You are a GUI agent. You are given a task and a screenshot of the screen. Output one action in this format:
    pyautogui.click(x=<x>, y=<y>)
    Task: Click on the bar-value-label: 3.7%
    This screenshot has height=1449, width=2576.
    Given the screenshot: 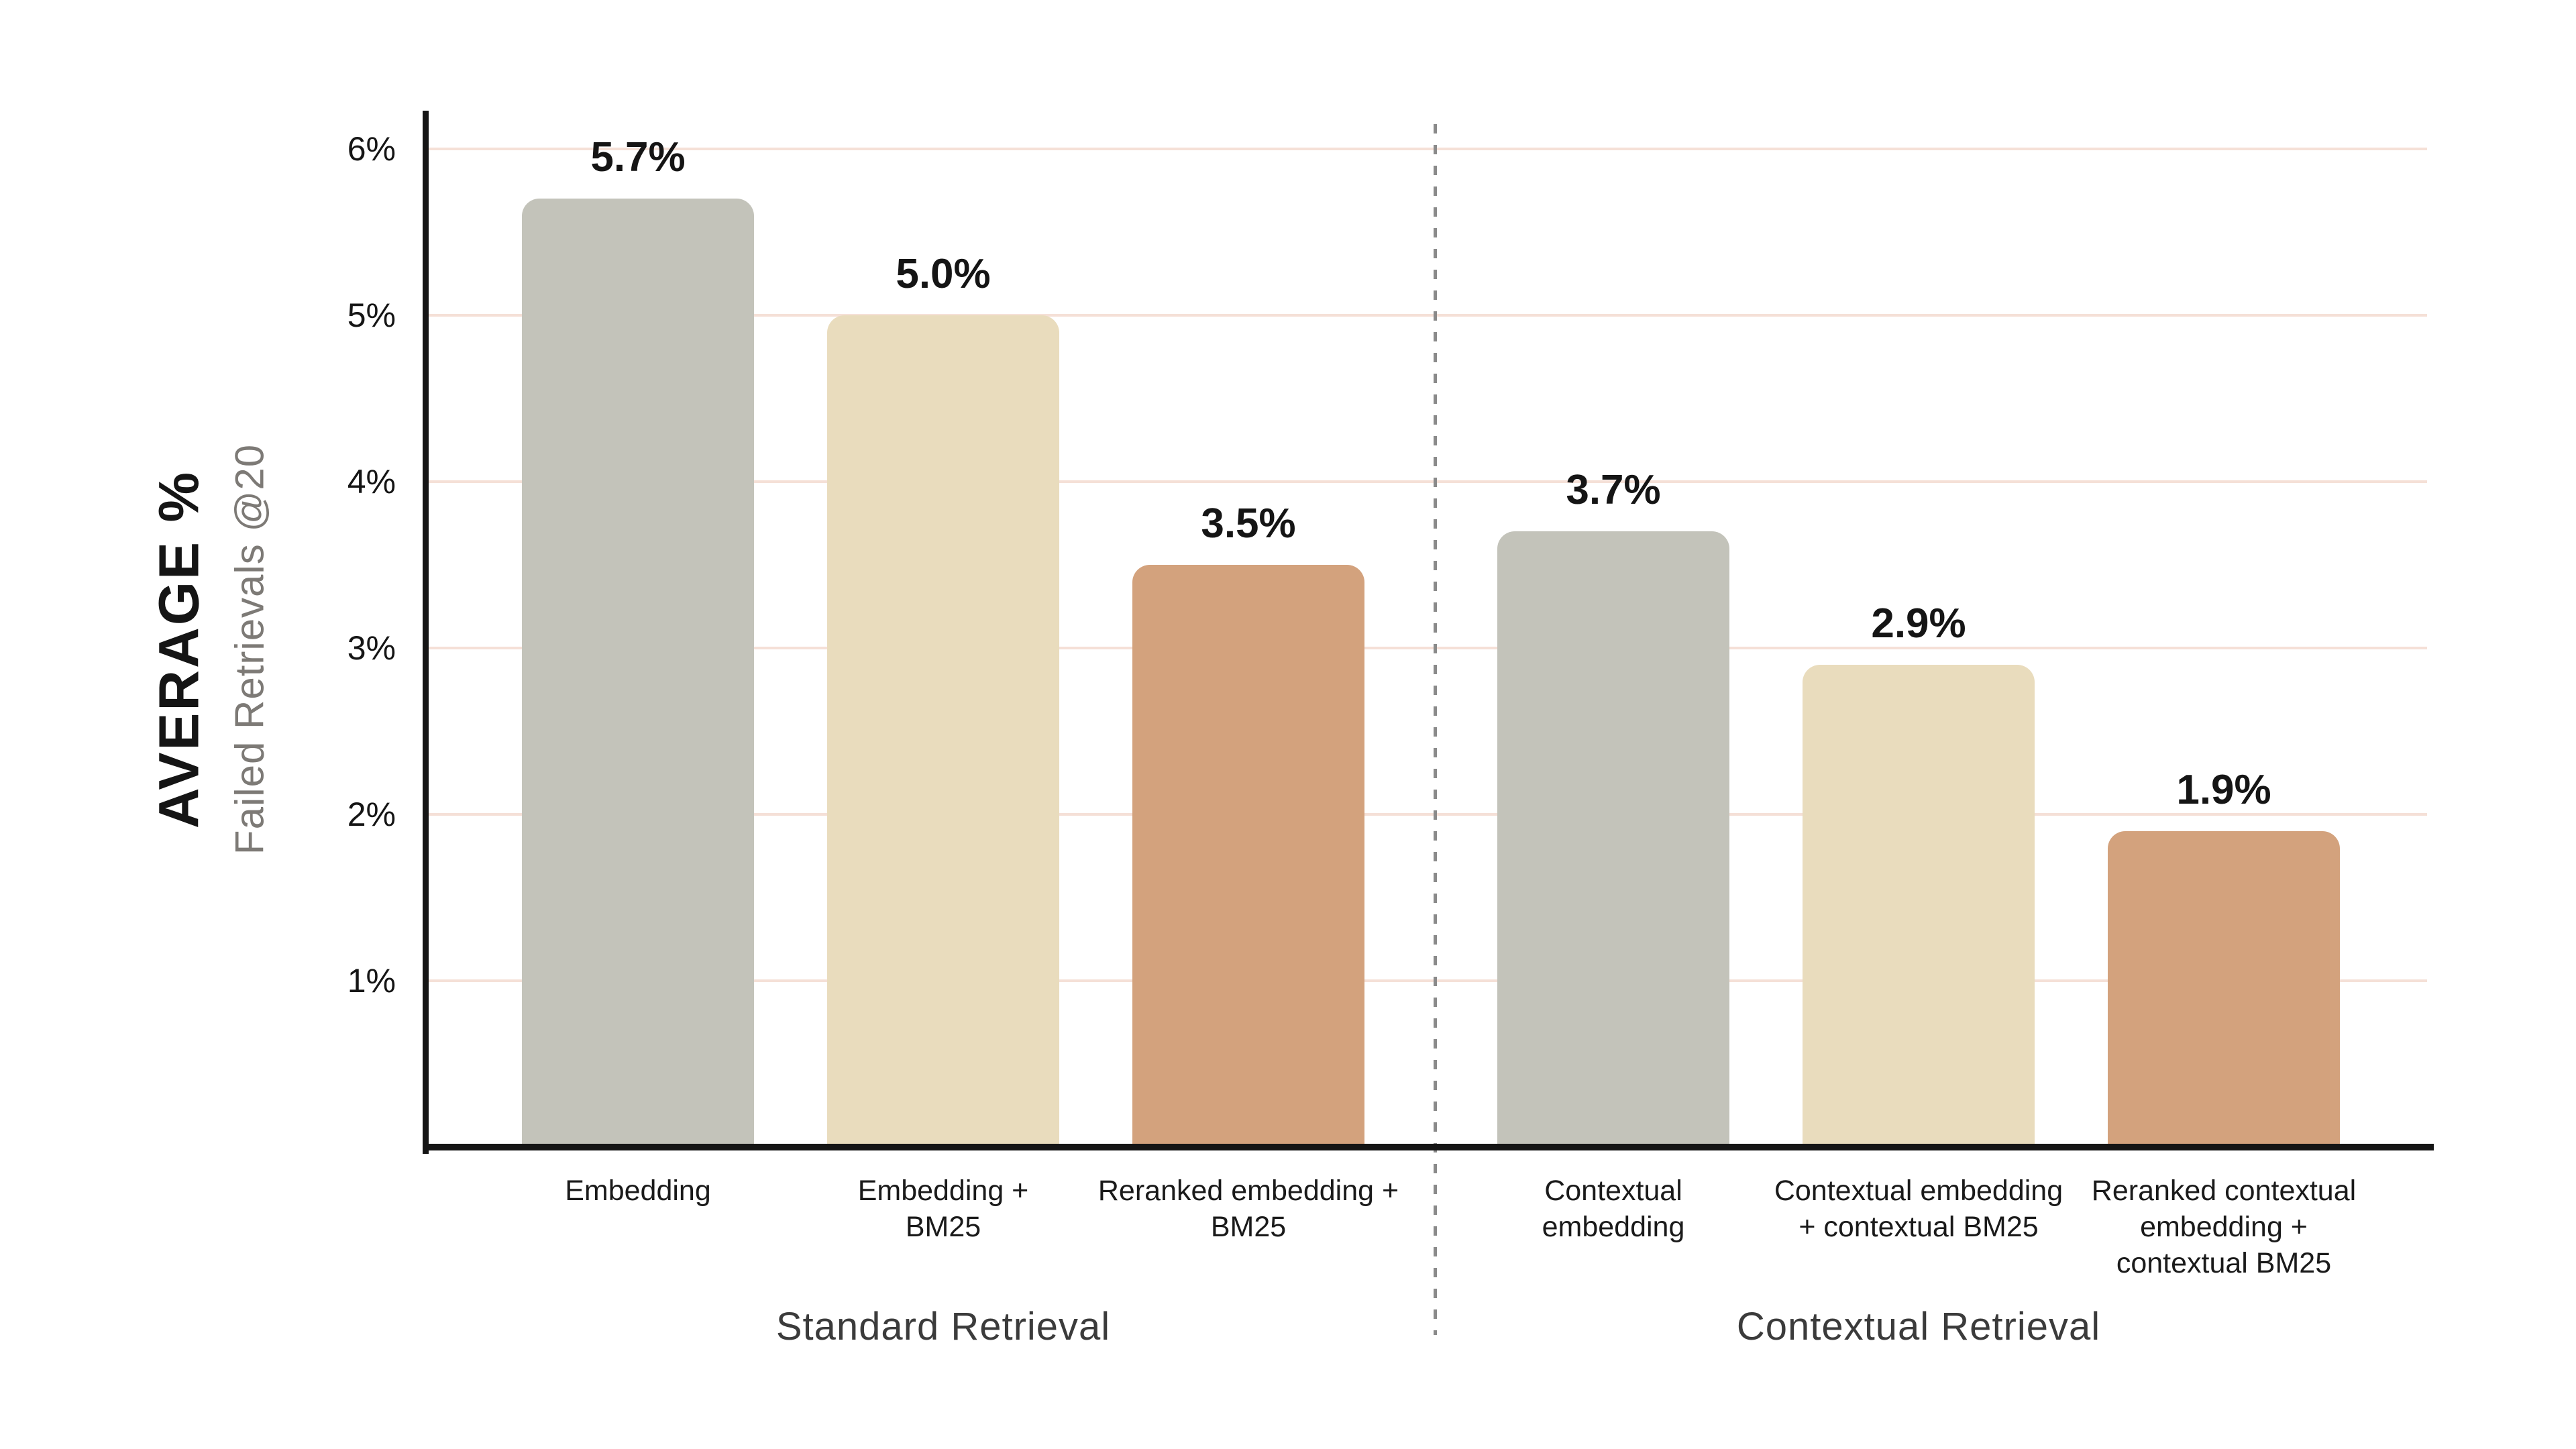 What is the action you would take?
    pyautogui.click(x=1613, y=490)
    